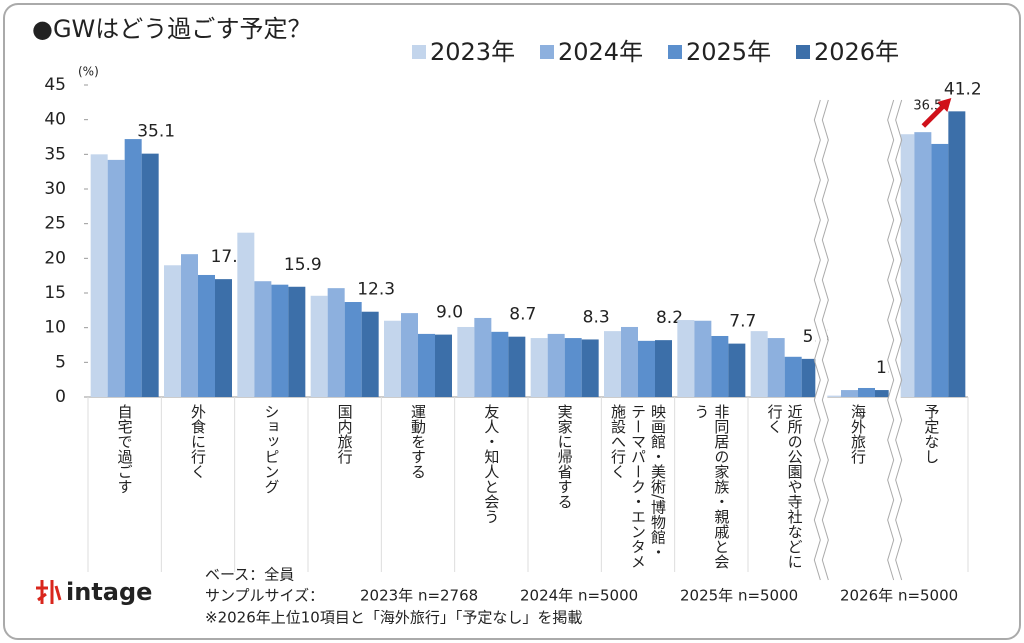 The image size is (1024, 643). Describe the element at coordinates (944, 105) in the screenshot. I see `trend-arrow-head` at that location.